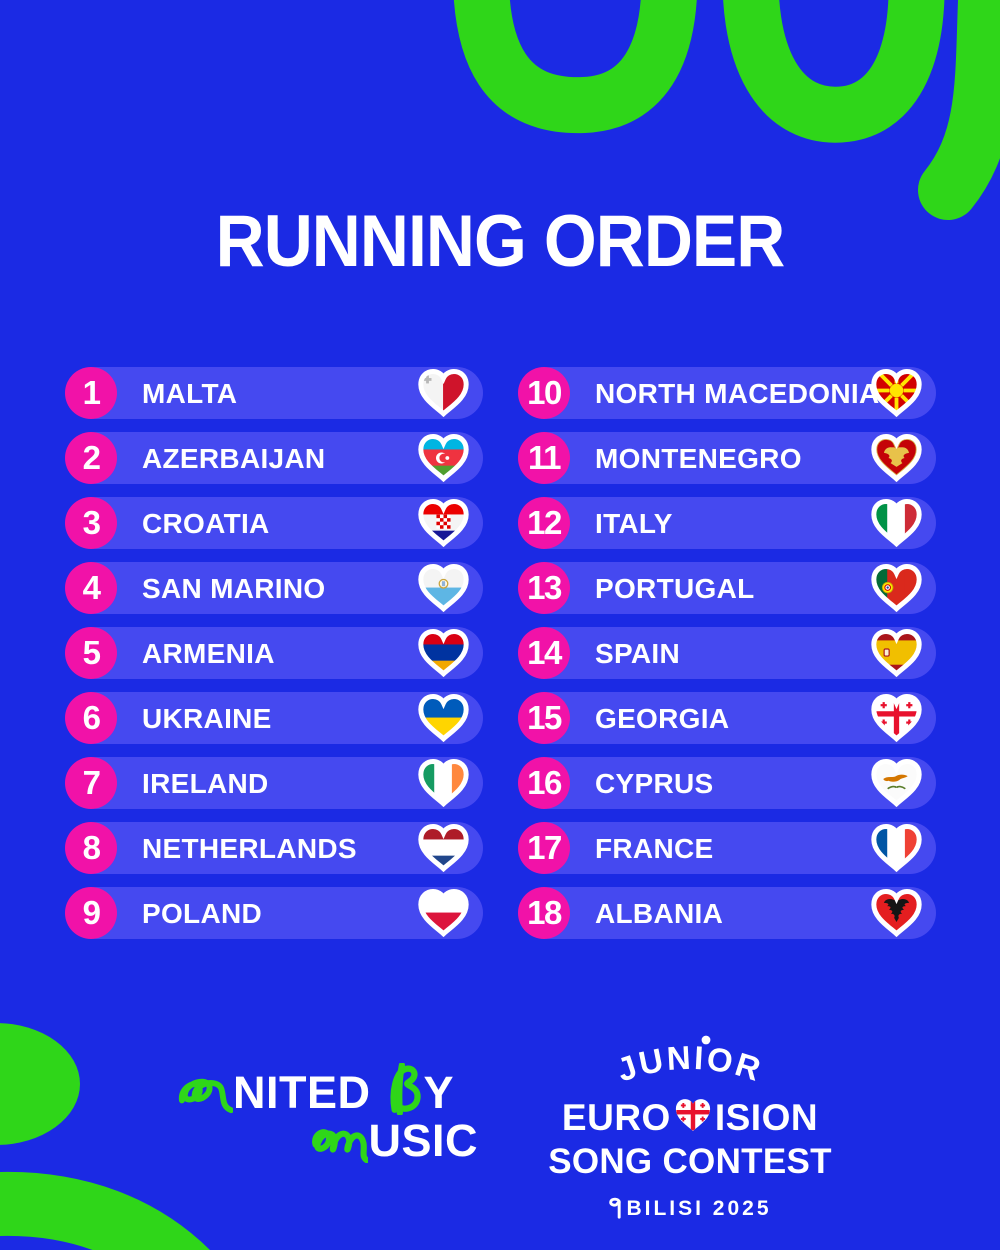 This screenshot has width=1000, height=1250. I want to click on squiggle-top-right-icon, so click(726, 110).